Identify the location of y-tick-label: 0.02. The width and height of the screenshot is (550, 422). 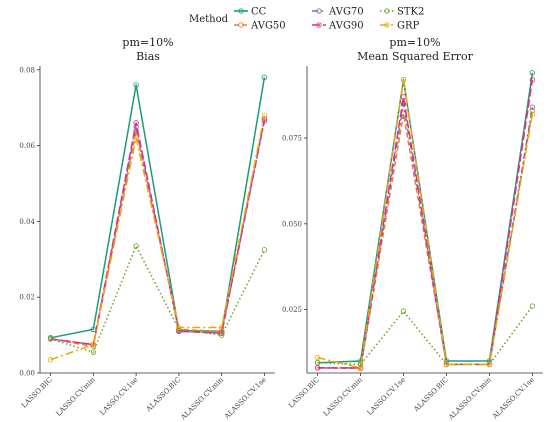
(27, 298).